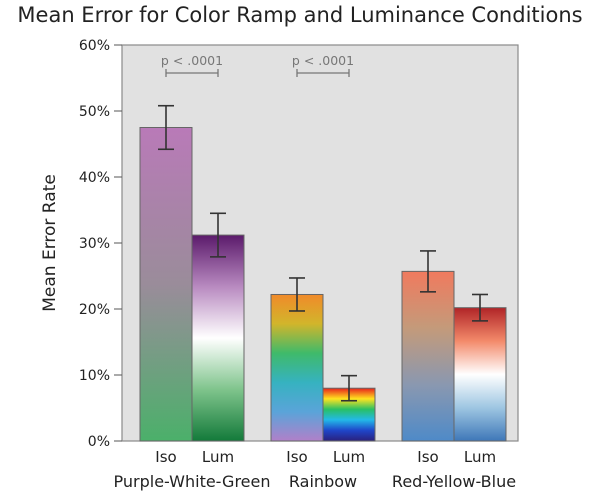 This screenshot has height=493, width=600. Describe the element at coordinates (99, 442) in the screenshot. I see `y-tick-label: 0%` at that location.